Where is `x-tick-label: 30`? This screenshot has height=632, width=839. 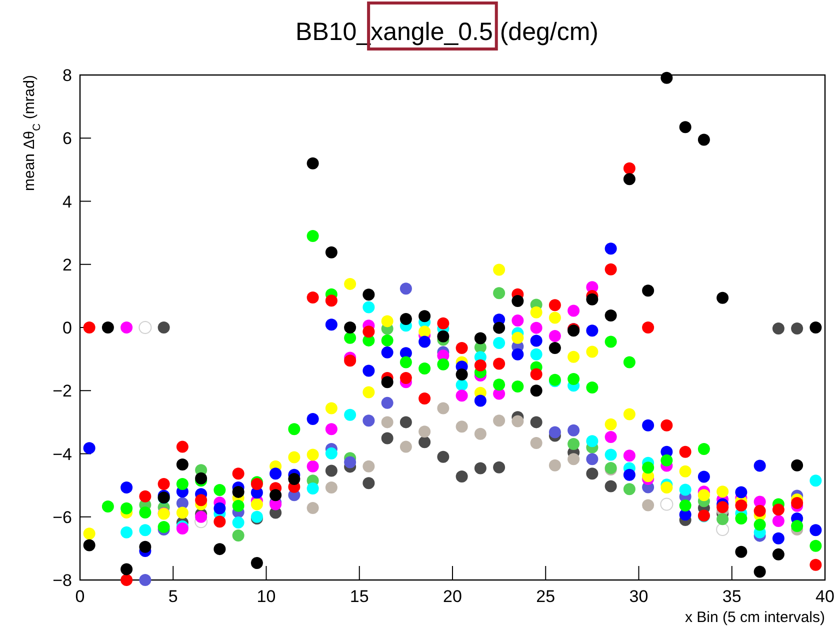
x-tick-label: 30 is located at coordinates (638, 596).